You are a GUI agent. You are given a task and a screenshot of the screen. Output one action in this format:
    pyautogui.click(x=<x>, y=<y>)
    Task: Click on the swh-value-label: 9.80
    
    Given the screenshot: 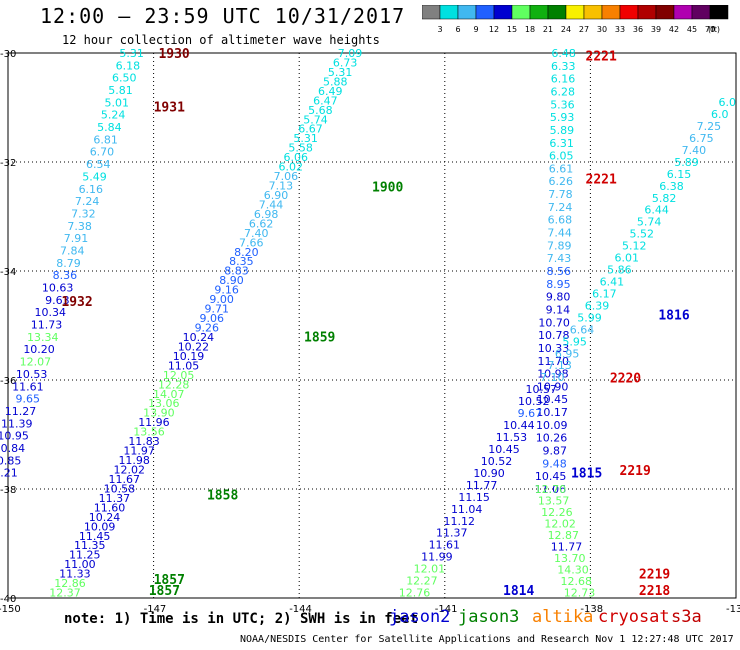 What is the action you would take?
    pyautogui.click(x=558, y=297)
    